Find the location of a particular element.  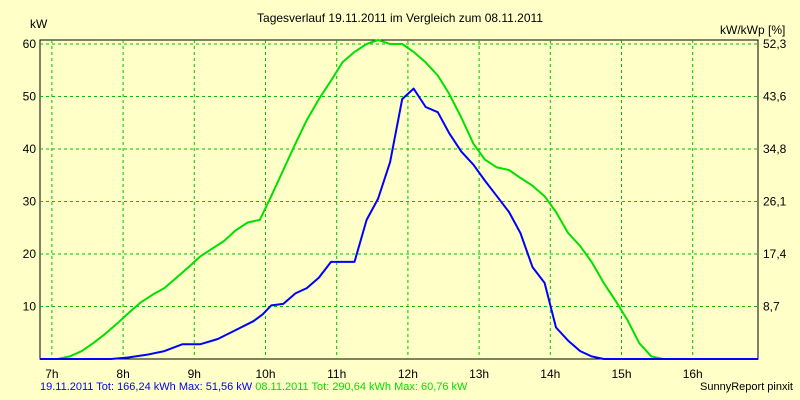

y-tick-label-right: 17,4 is located at coordinates (775, 254).